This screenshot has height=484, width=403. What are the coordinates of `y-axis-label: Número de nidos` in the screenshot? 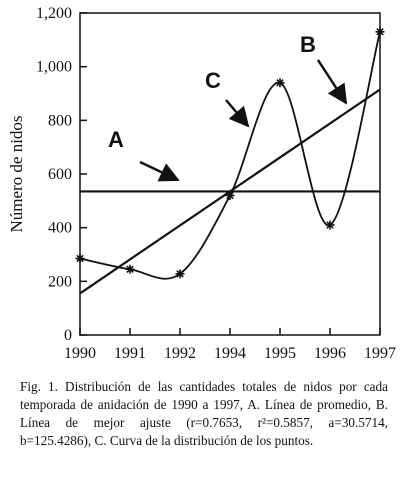 It's located at (16, 173).